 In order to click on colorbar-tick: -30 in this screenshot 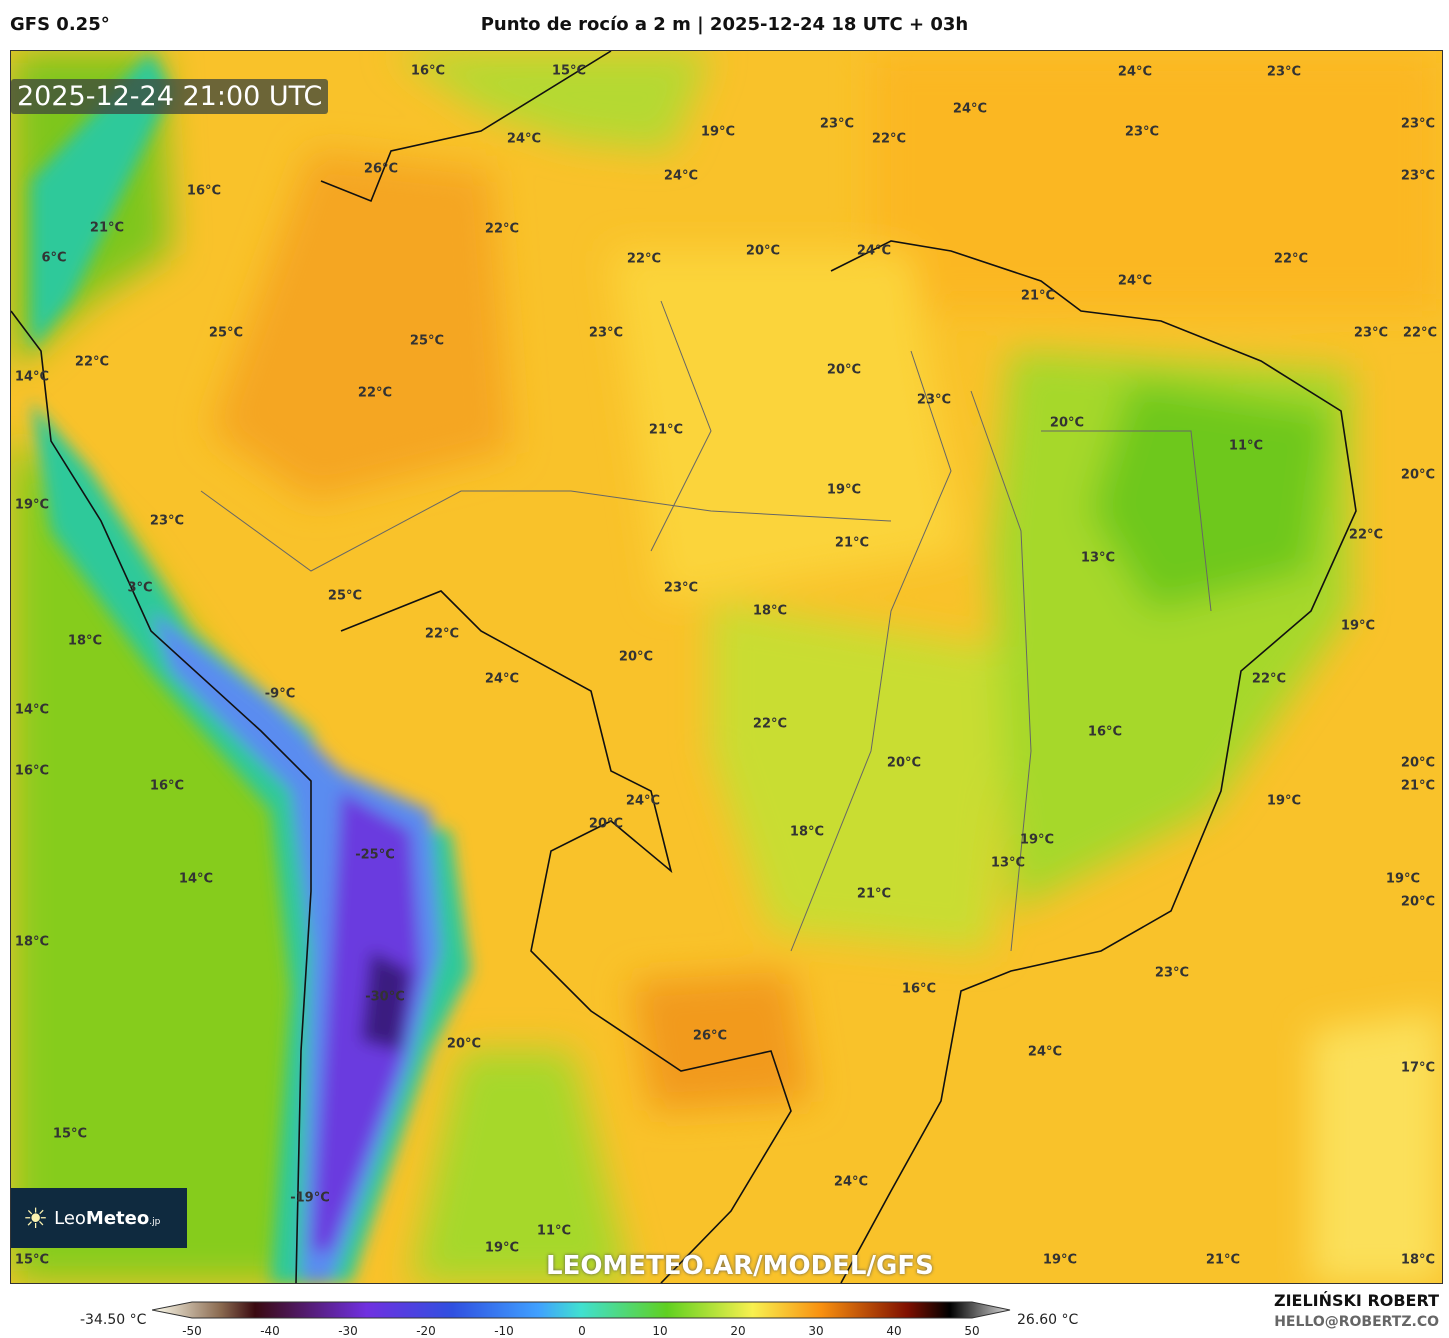, I will do `click(348, 1331)`.